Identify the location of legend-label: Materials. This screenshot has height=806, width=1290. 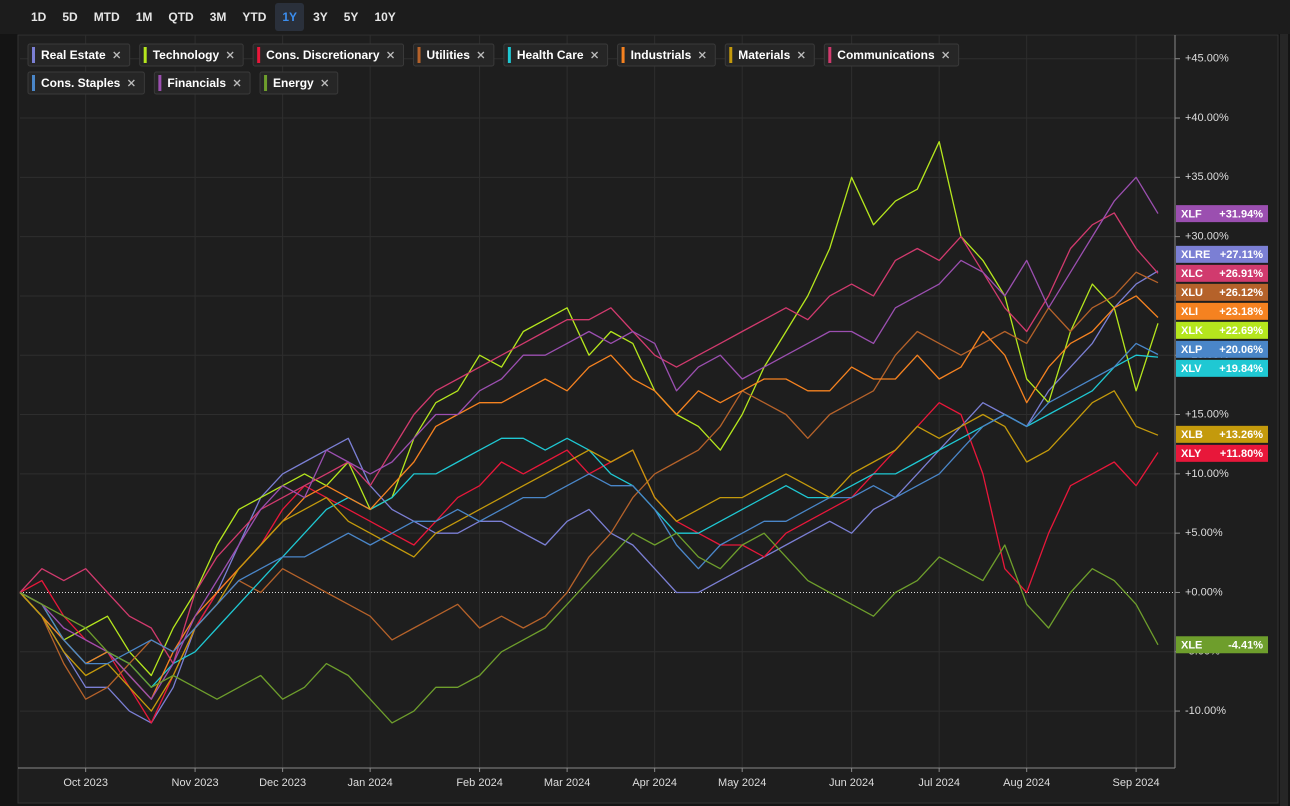
(764, 55).